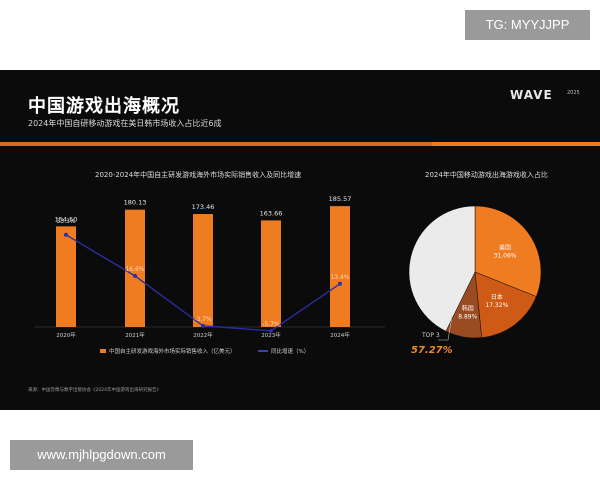 This screenshot has height=480, width=600. I want to click on pie-chart-title: 2024年中国移动游戏出海游戏收入占比, so click(486, 175).